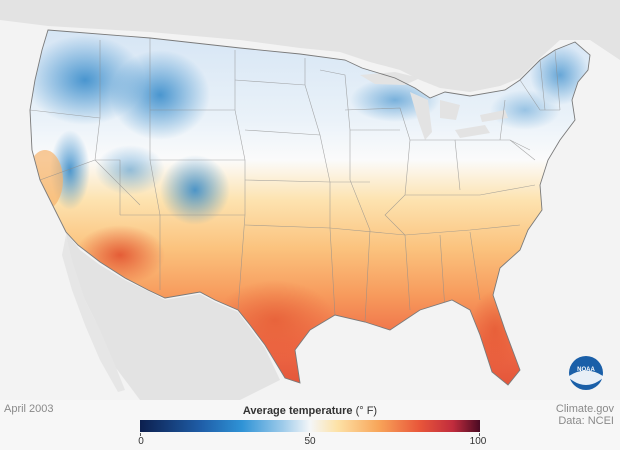 The image size is (620, 450). What do you see at coordinates (310, 441) in the screenshot?
I see `legend-tick-label-50: 50` at bounding box center [310, 441].